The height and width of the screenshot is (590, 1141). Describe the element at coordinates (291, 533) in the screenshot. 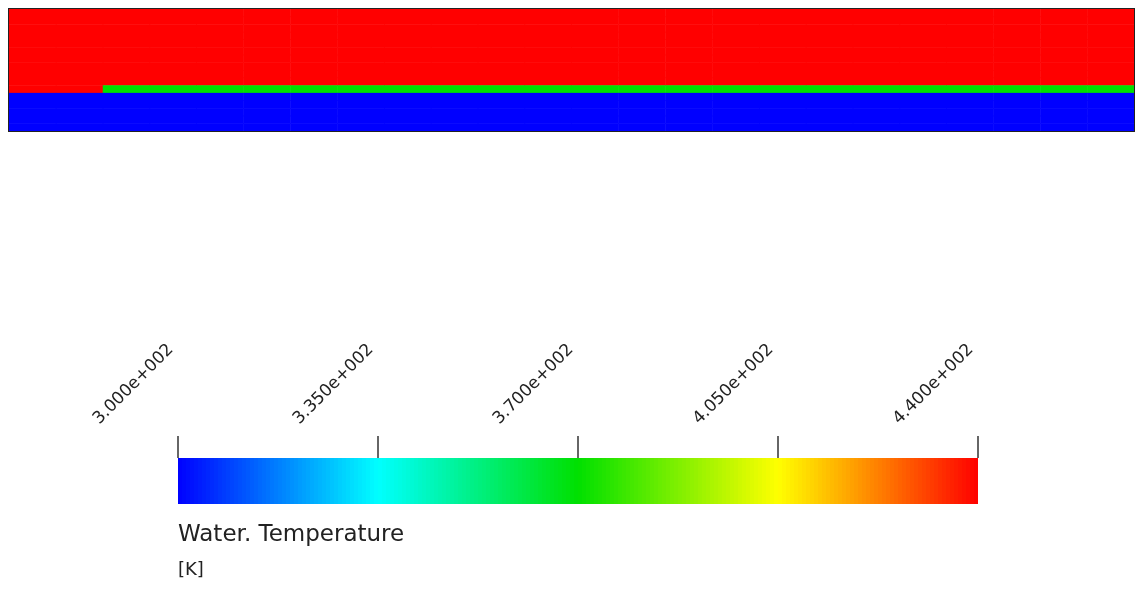

I see `color-bar-title: Water. Temperature` at that location.